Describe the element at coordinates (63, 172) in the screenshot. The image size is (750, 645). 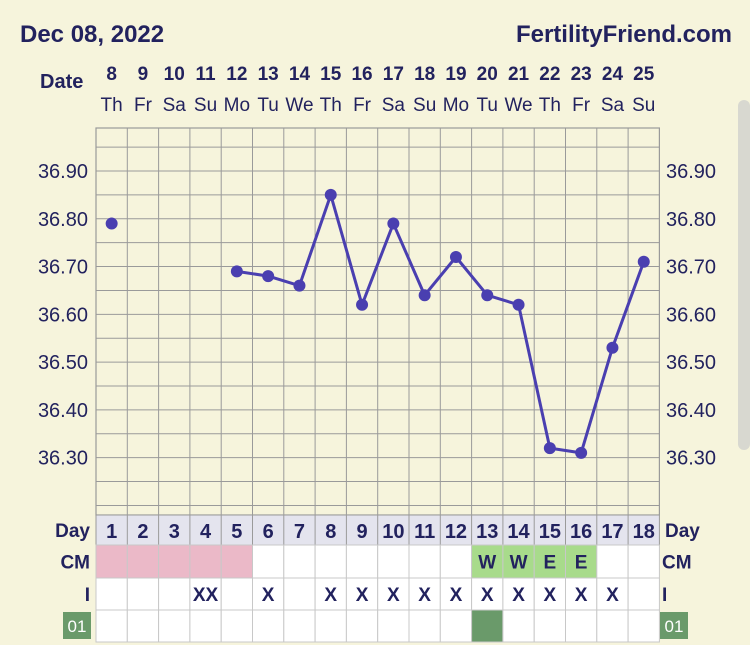
I see `y-tick-left: 36.90` at that location.